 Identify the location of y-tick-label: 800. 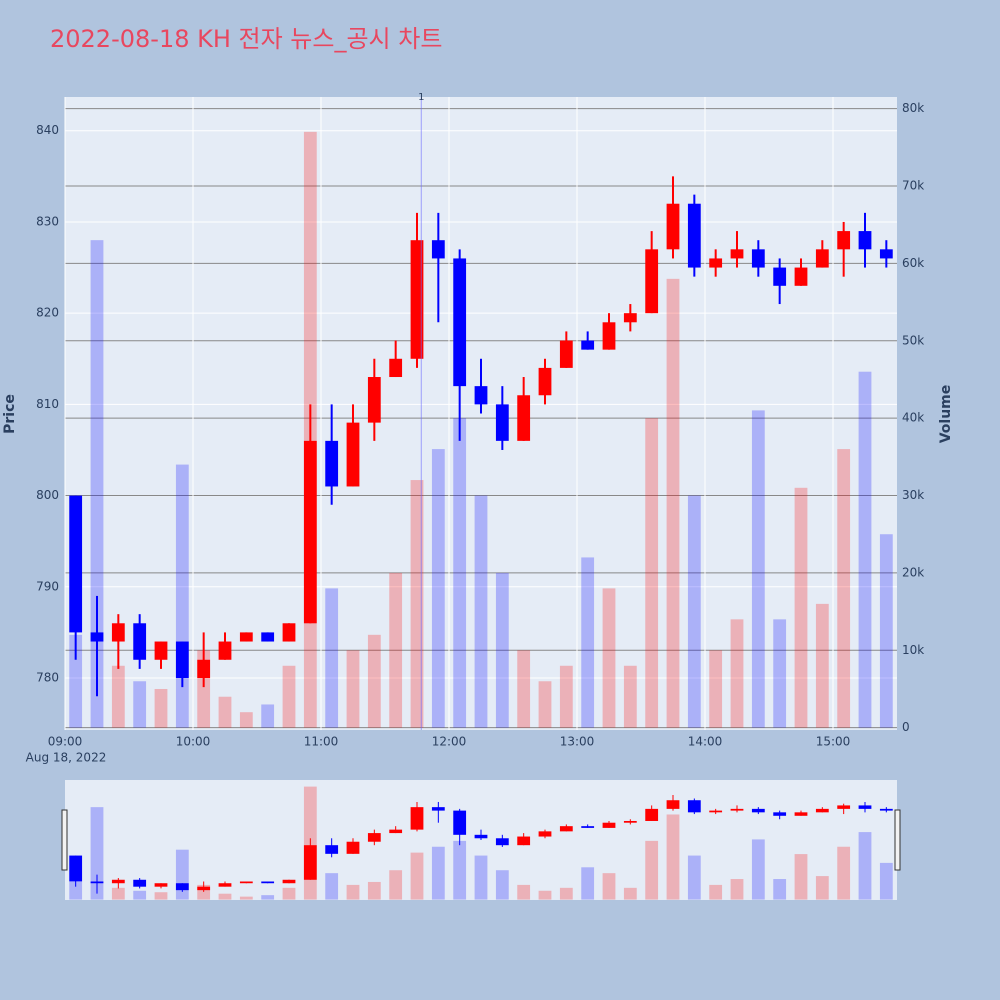
(47, 495).